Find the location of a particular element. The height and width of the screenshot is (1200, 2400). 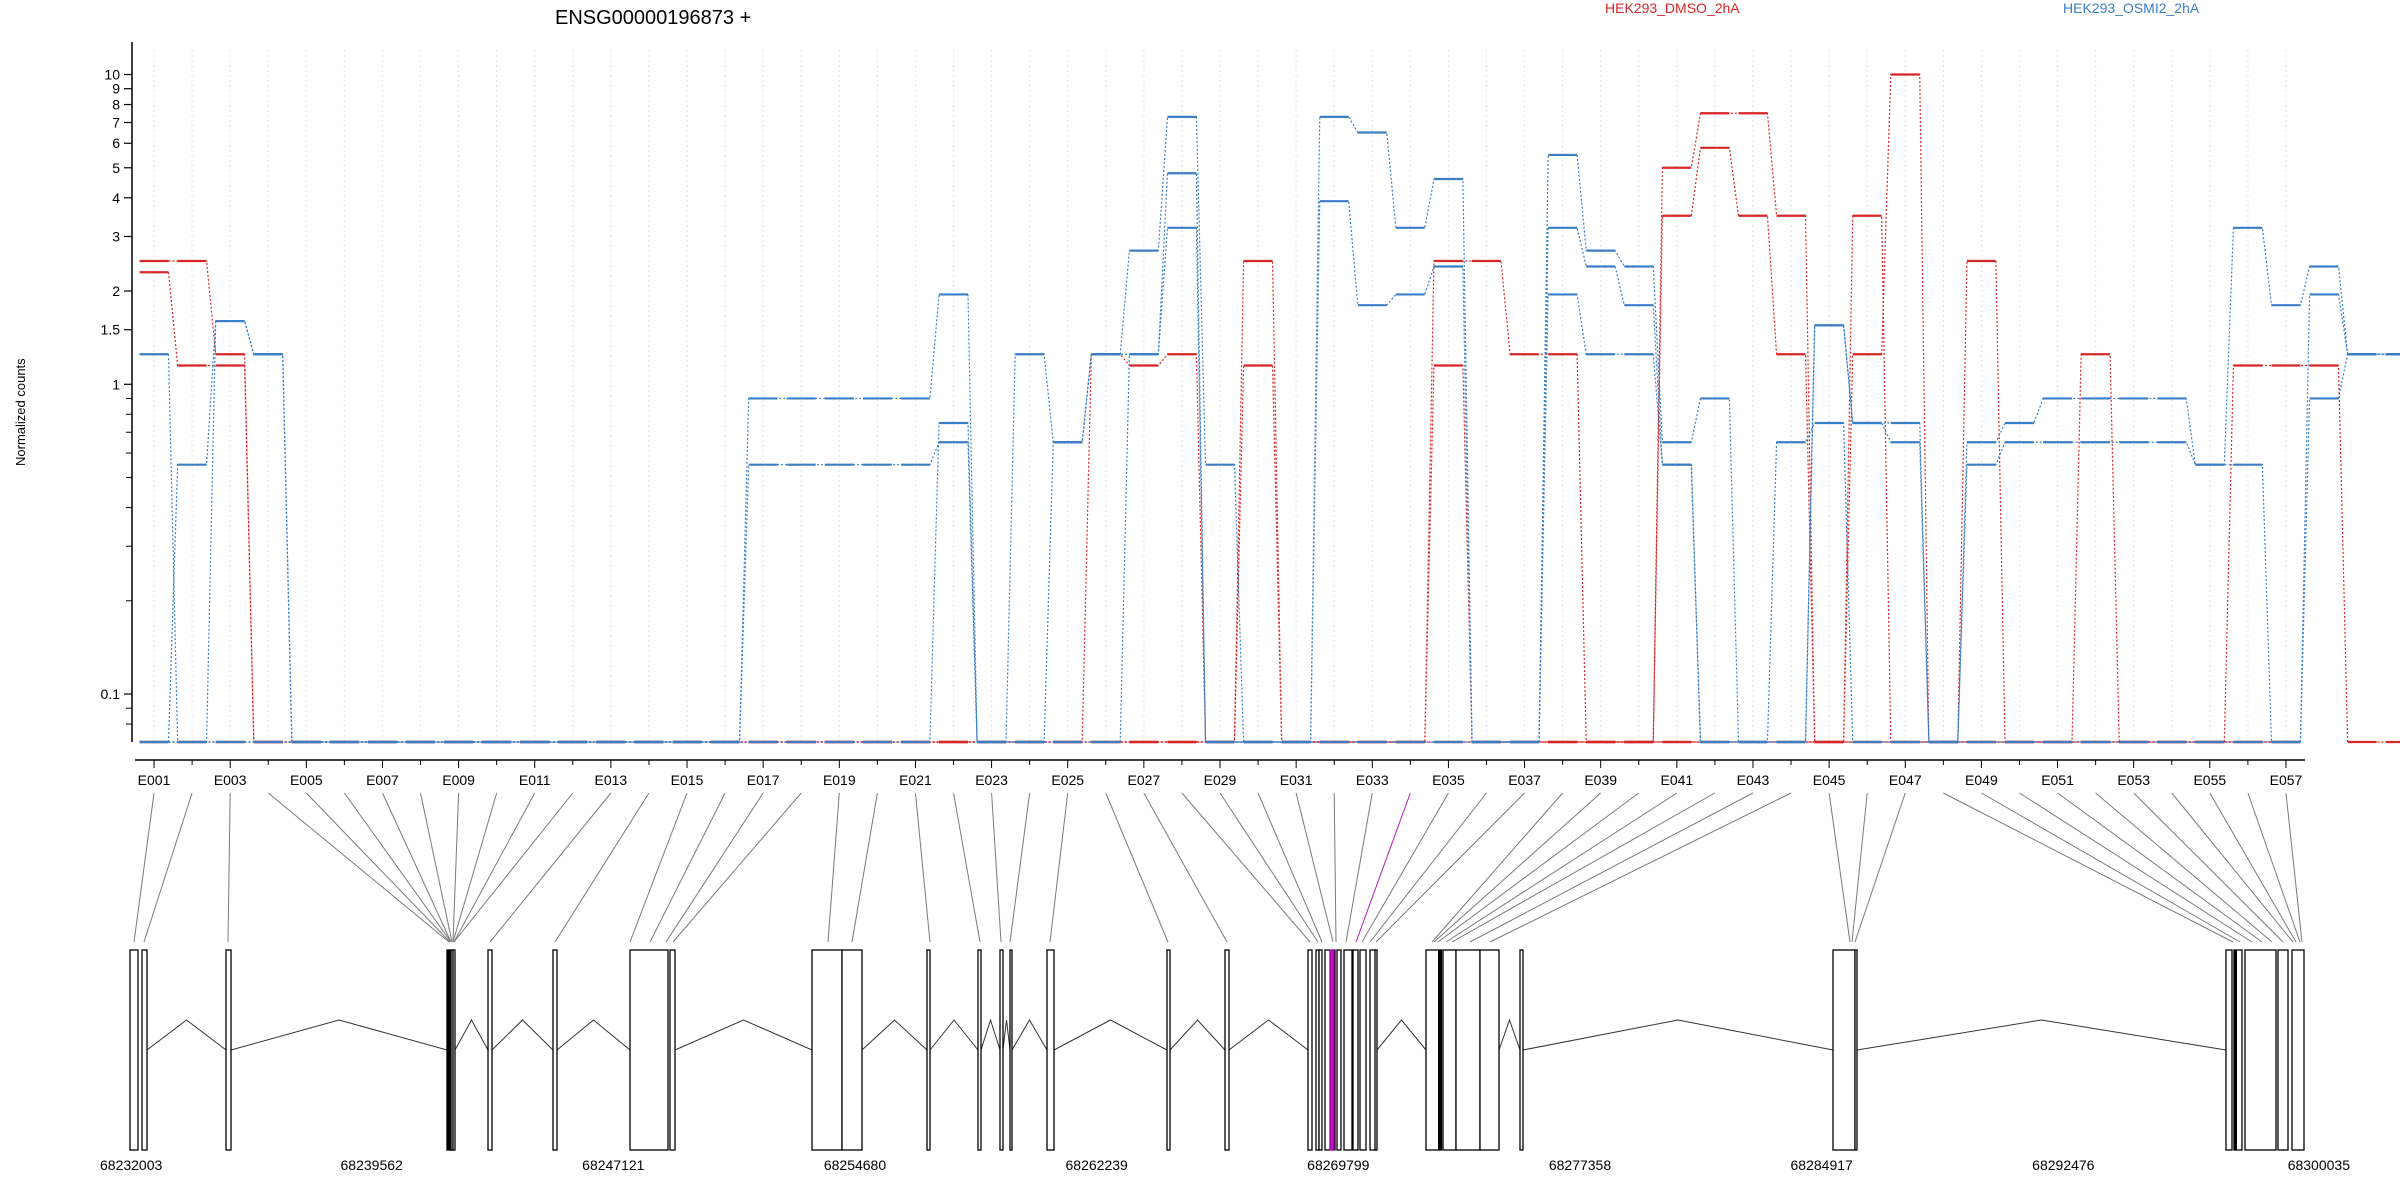

x-tick-label: E001 is located at coordinates (154, 780).